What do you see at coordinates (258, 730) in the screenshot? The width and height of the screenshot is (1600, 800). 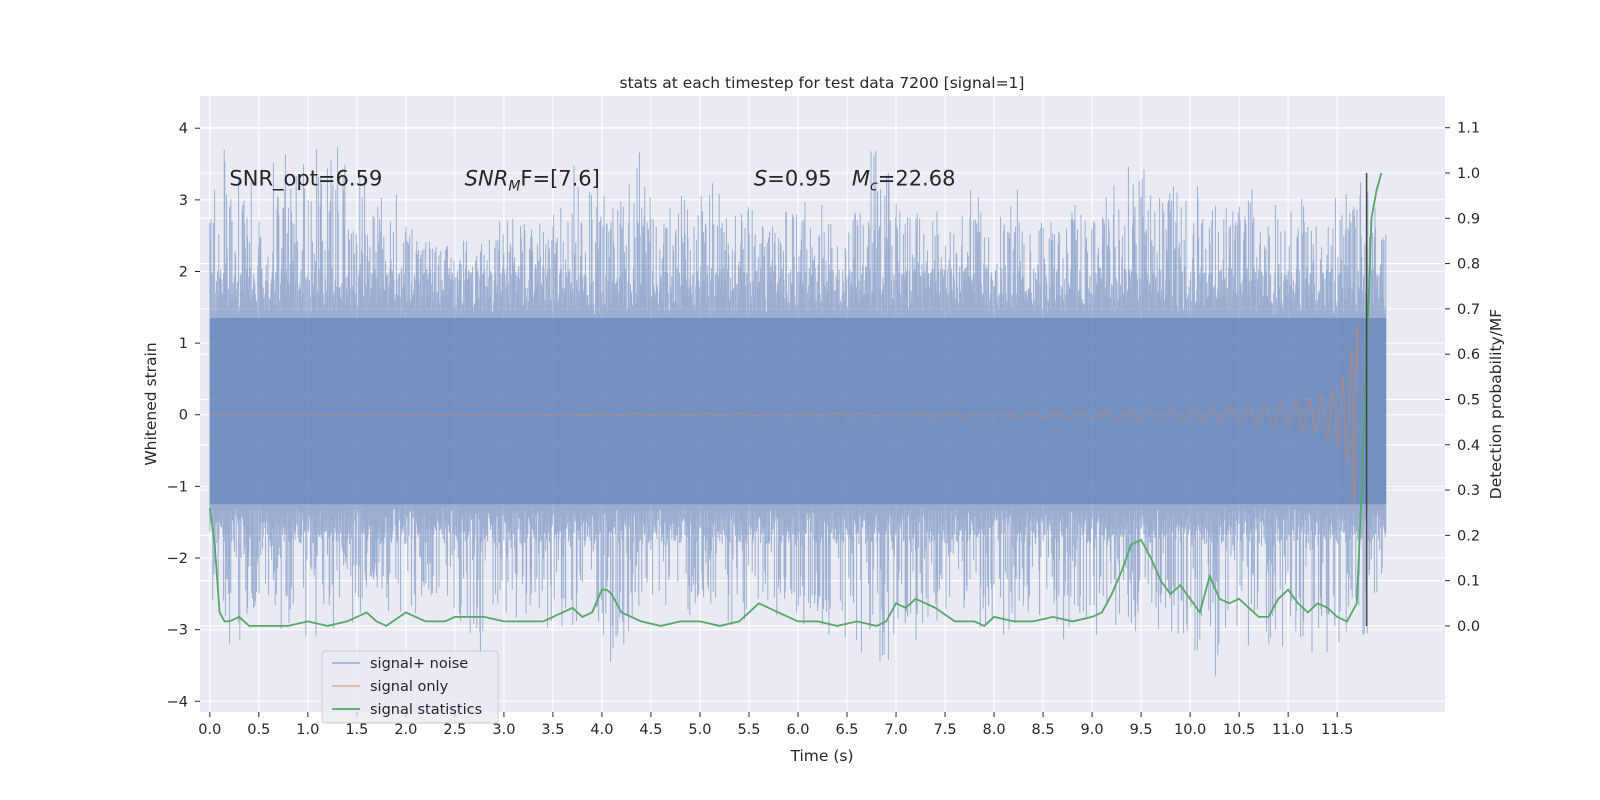 I see `x-tick-label-1: 0.5` at bounding box center [258, 730].